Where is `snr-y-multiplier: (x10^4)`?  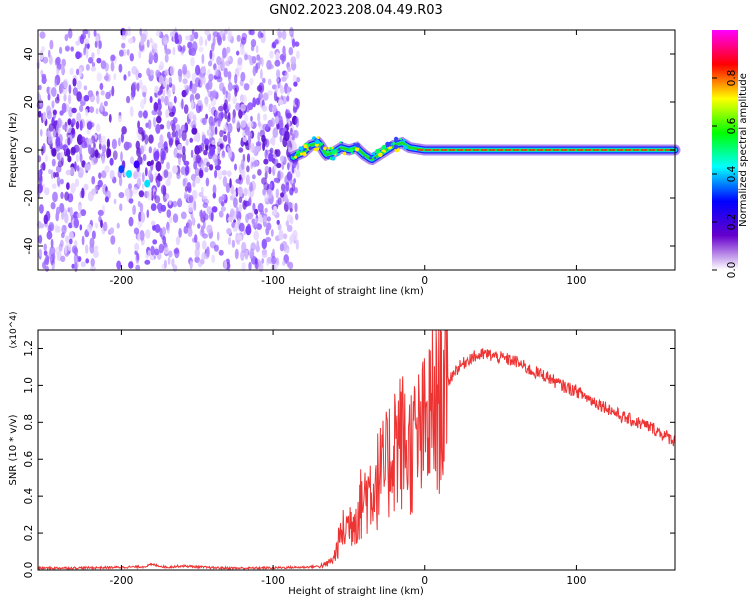
snr-y-multiplier: (x10^4) is located at coordinates (14, 329).